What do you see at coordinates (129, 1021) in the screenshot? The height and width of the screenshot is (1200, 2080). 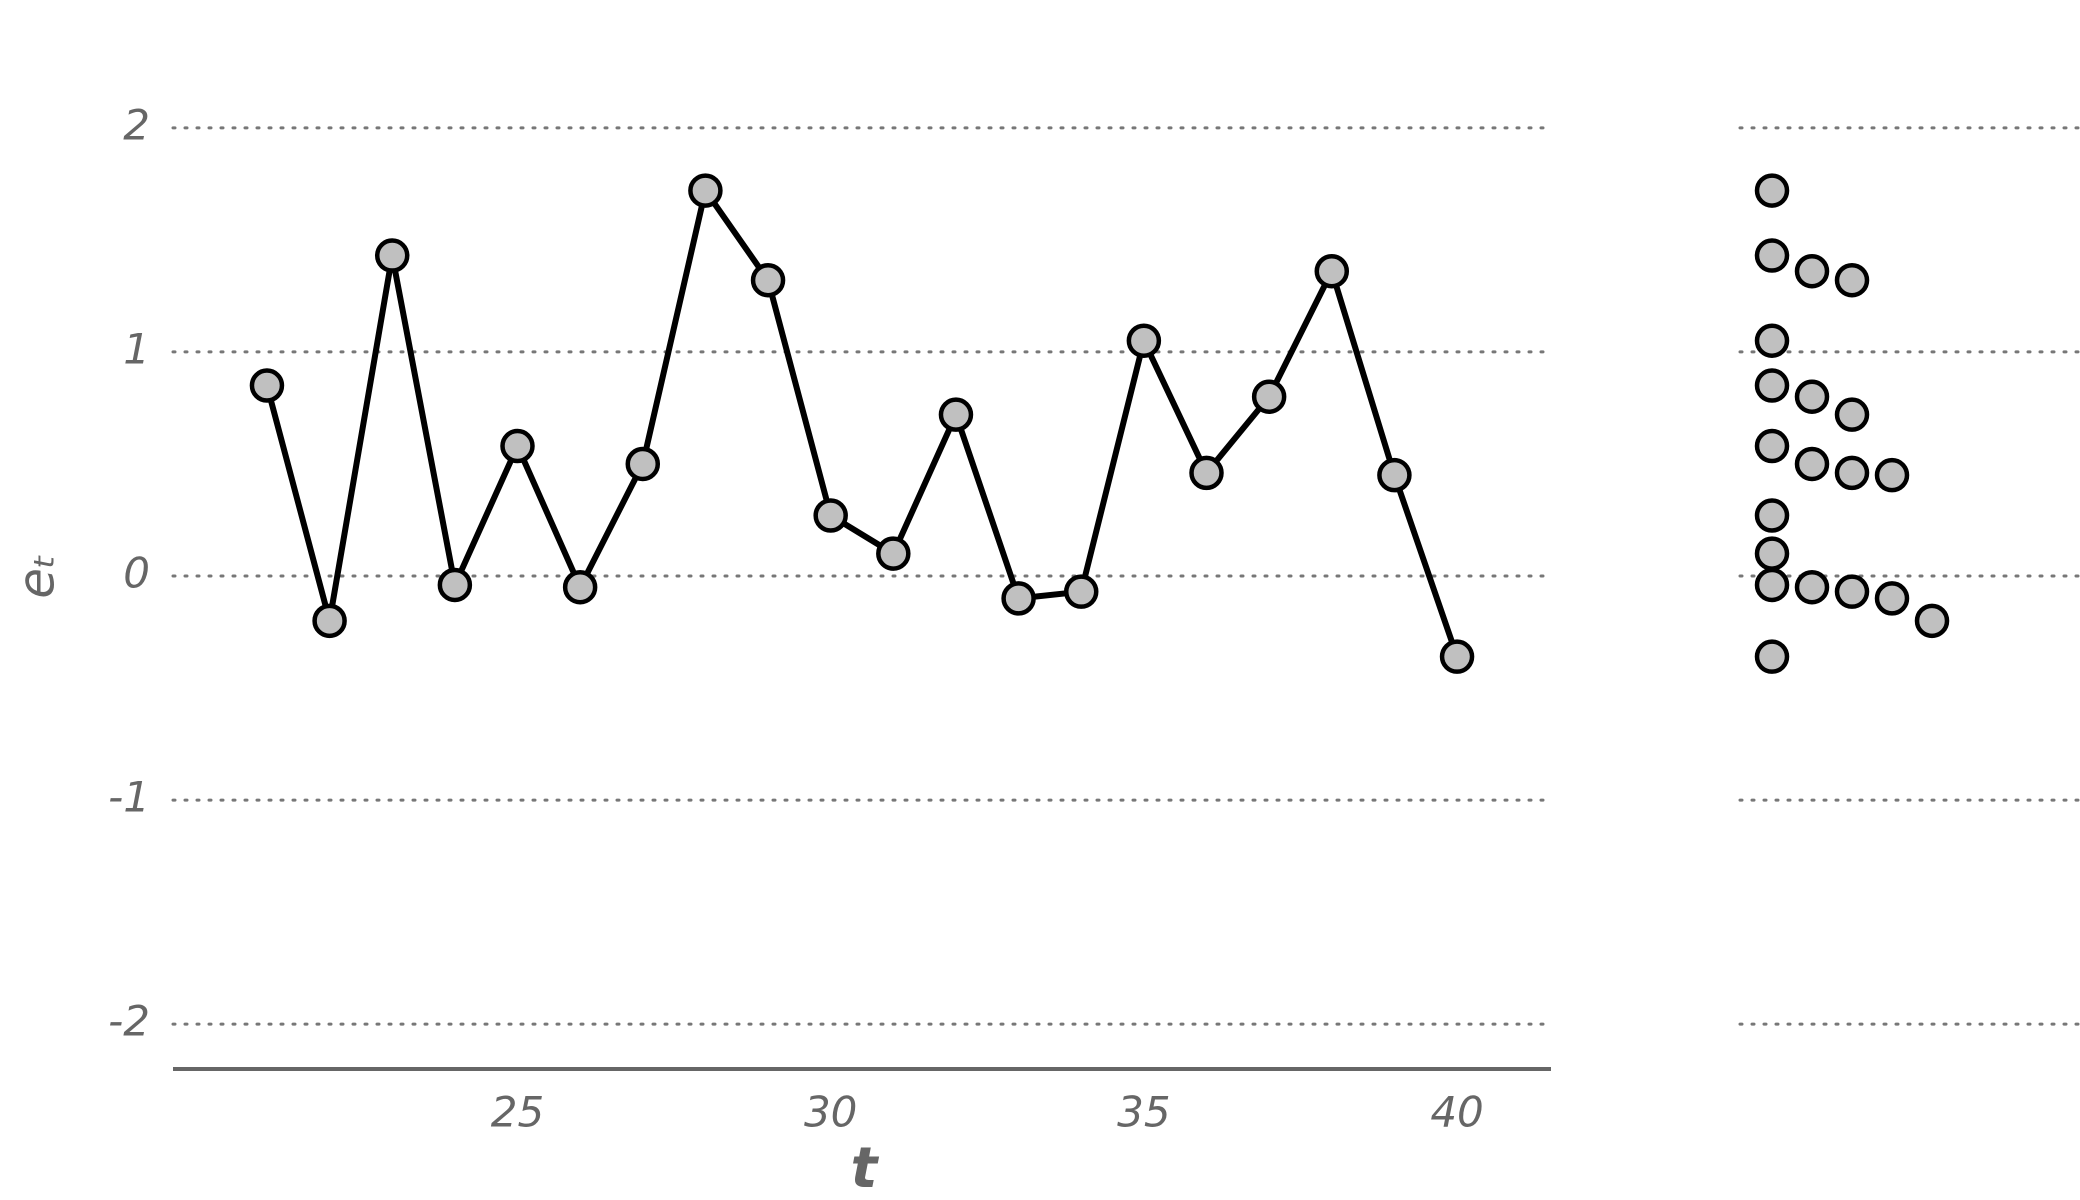 I see `y-tick-label: -2` at bounding box center [129, 1021].